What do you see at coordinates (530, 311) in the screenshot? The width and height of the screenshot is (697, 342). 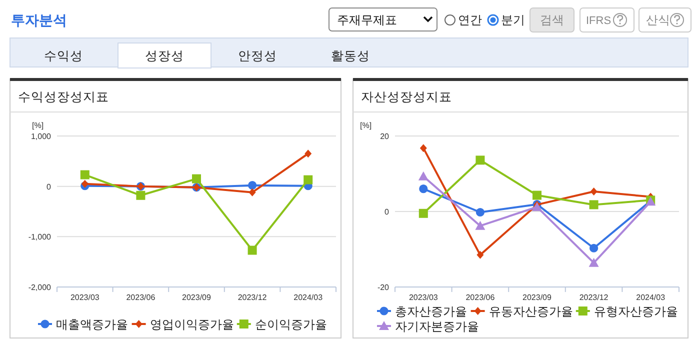 I see `legend-label: 유동자산증가율` at bounding box center [530, 311].